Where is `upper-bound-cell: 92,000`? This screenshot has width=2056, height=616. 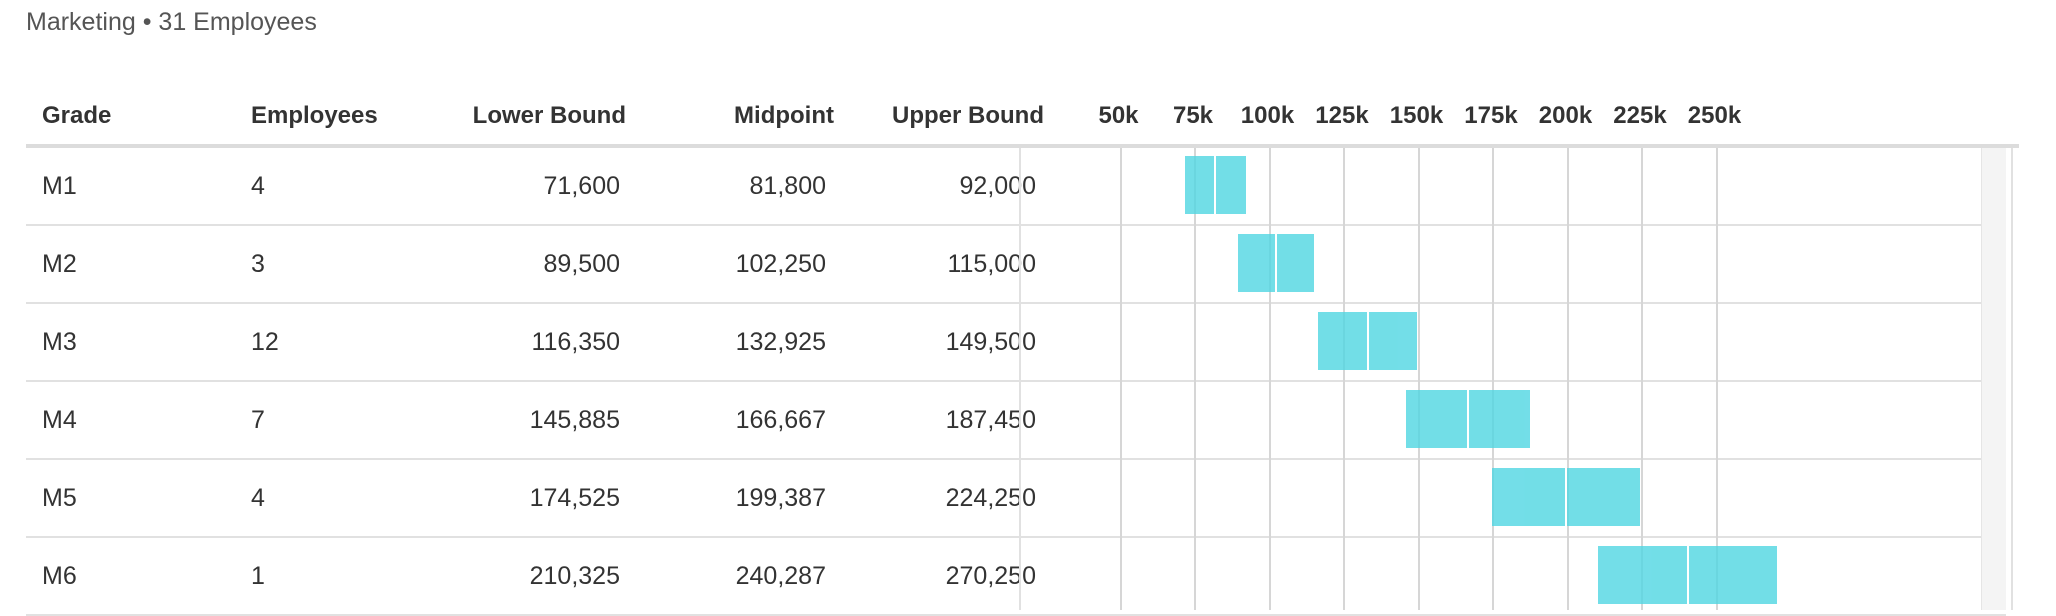
upper-bound-cell: 92,000 is located at coordinates (997, 185).